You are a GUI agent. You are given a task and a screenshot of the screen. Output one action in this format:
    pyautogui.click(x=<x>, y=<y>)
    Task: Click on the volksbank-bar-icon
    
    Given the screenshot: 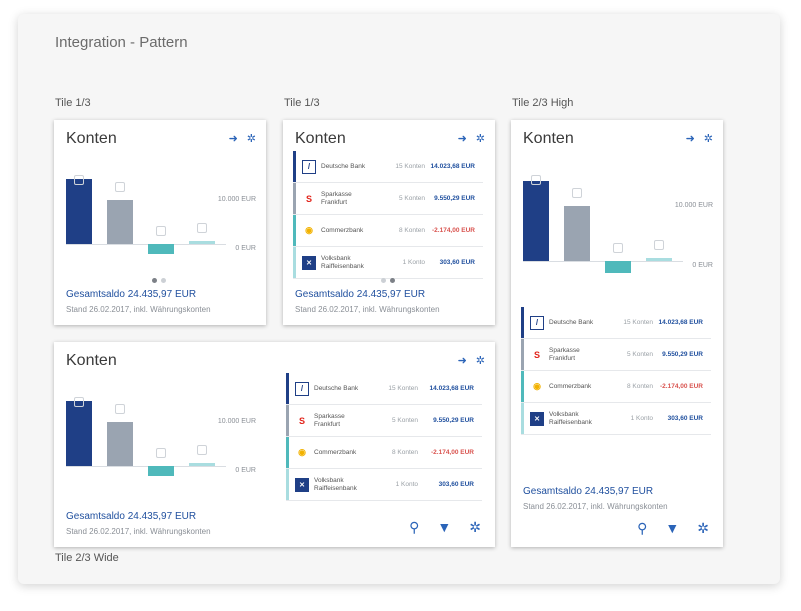 What is the action you would take?
    pyautogui.click(x=202, y=449)
    